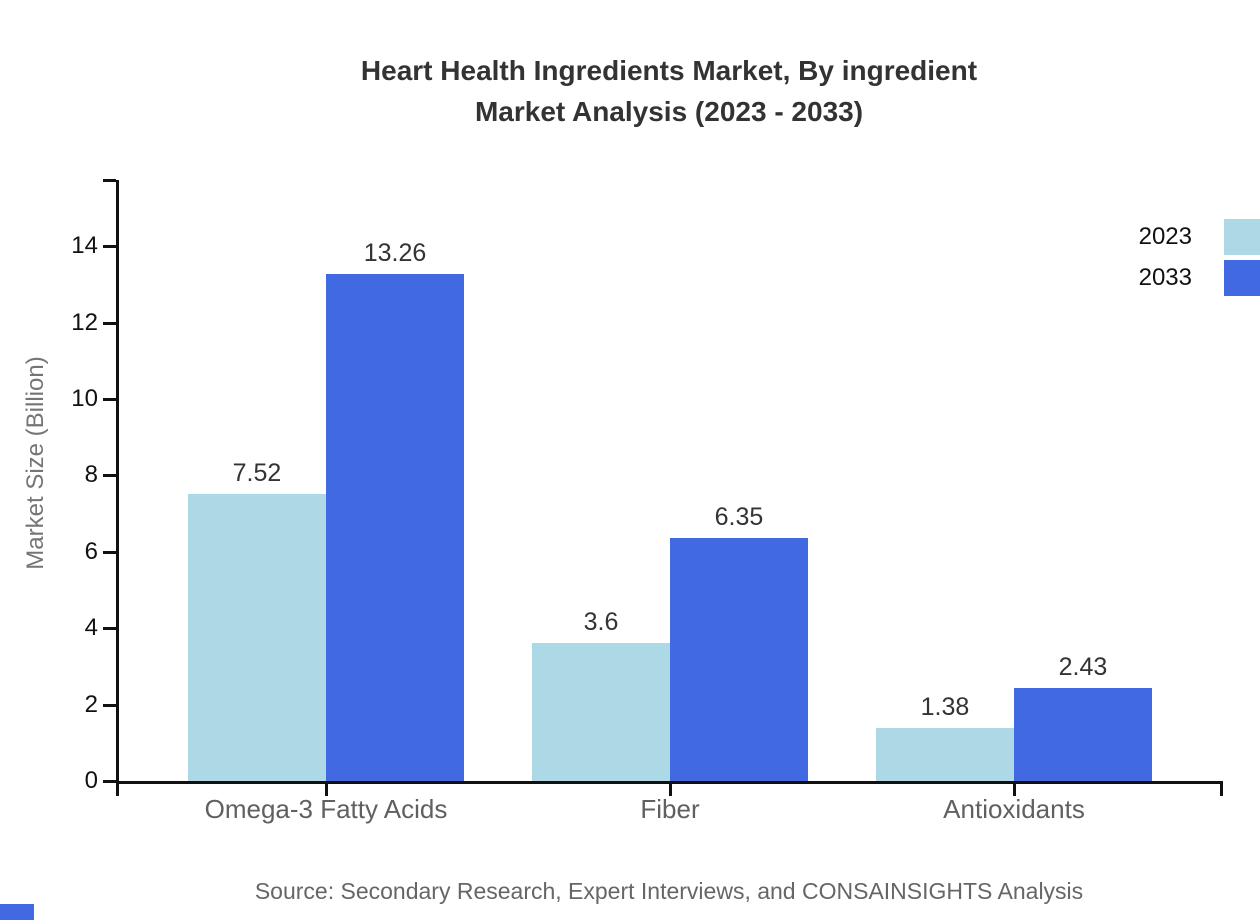  Describe the element at coordinates (739, 659) in the screenshot. I see `bar-2033-fiber` at that location.